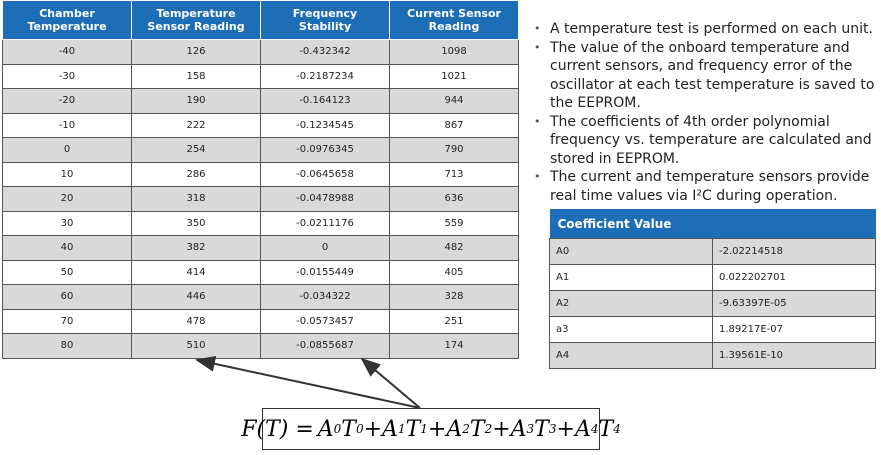  I want to click on table-cell: 944, so click(454, 101).